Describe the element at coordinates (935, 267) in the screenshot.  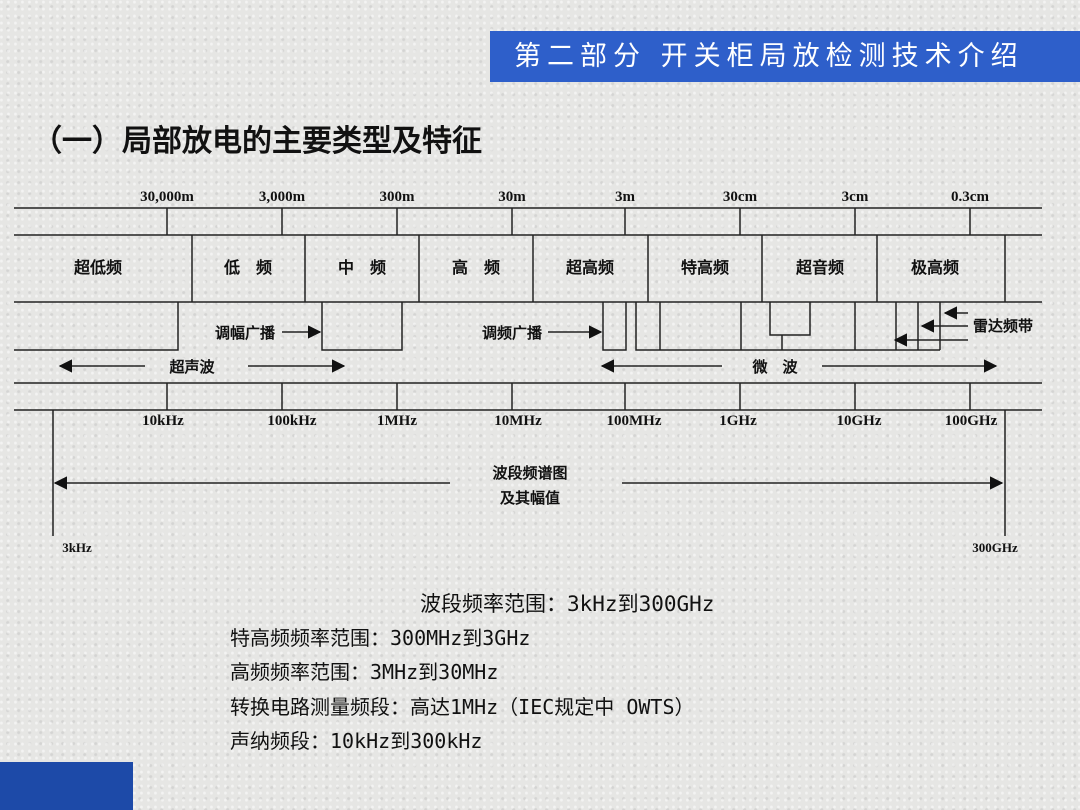
I see `band-label: 极高频` at that location.